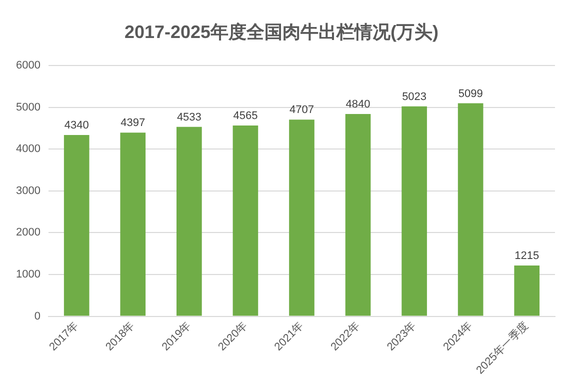 This screenshot has width=571, height=384. Describe the element at coordinates (189, 117) in the screenshot. I see `data-label: 4533` at that location.